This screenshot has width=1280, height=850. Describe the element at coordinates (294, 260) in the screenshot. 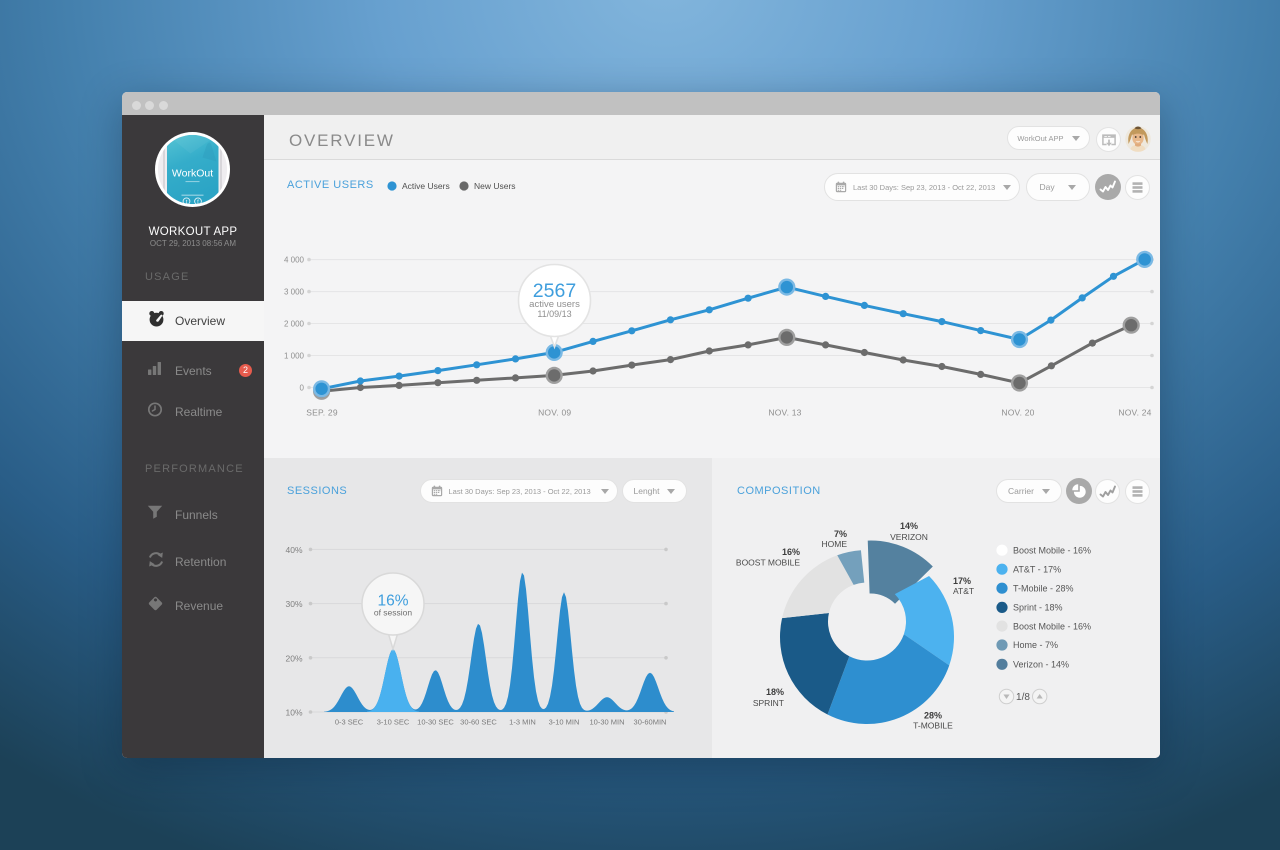

I see `svg-text: 4 000` at that location.